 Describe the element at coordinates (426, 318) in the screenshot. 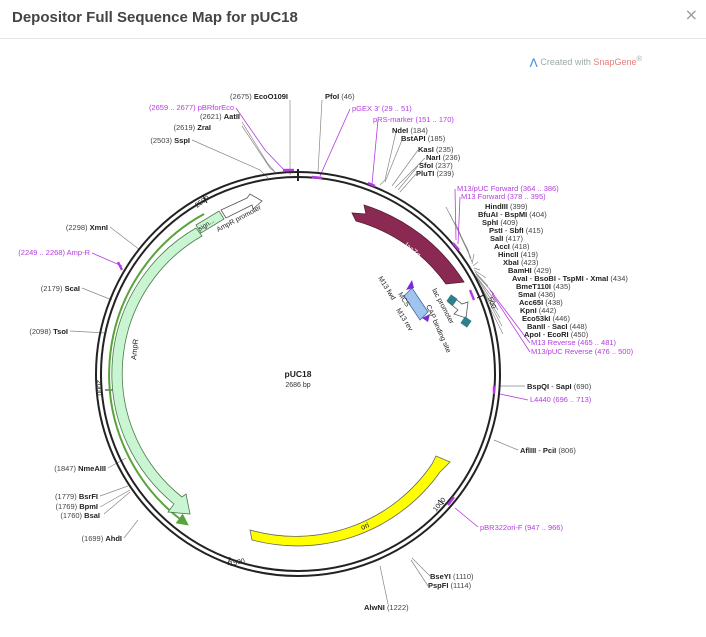

I see `m13-rev-feature` at that location.